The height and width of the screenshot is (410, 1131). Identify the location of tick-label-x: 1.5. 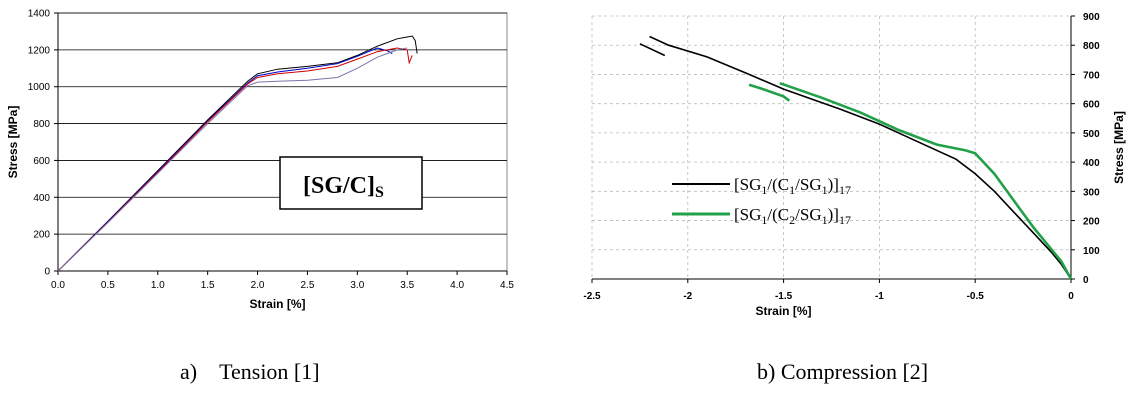
(208, 285).